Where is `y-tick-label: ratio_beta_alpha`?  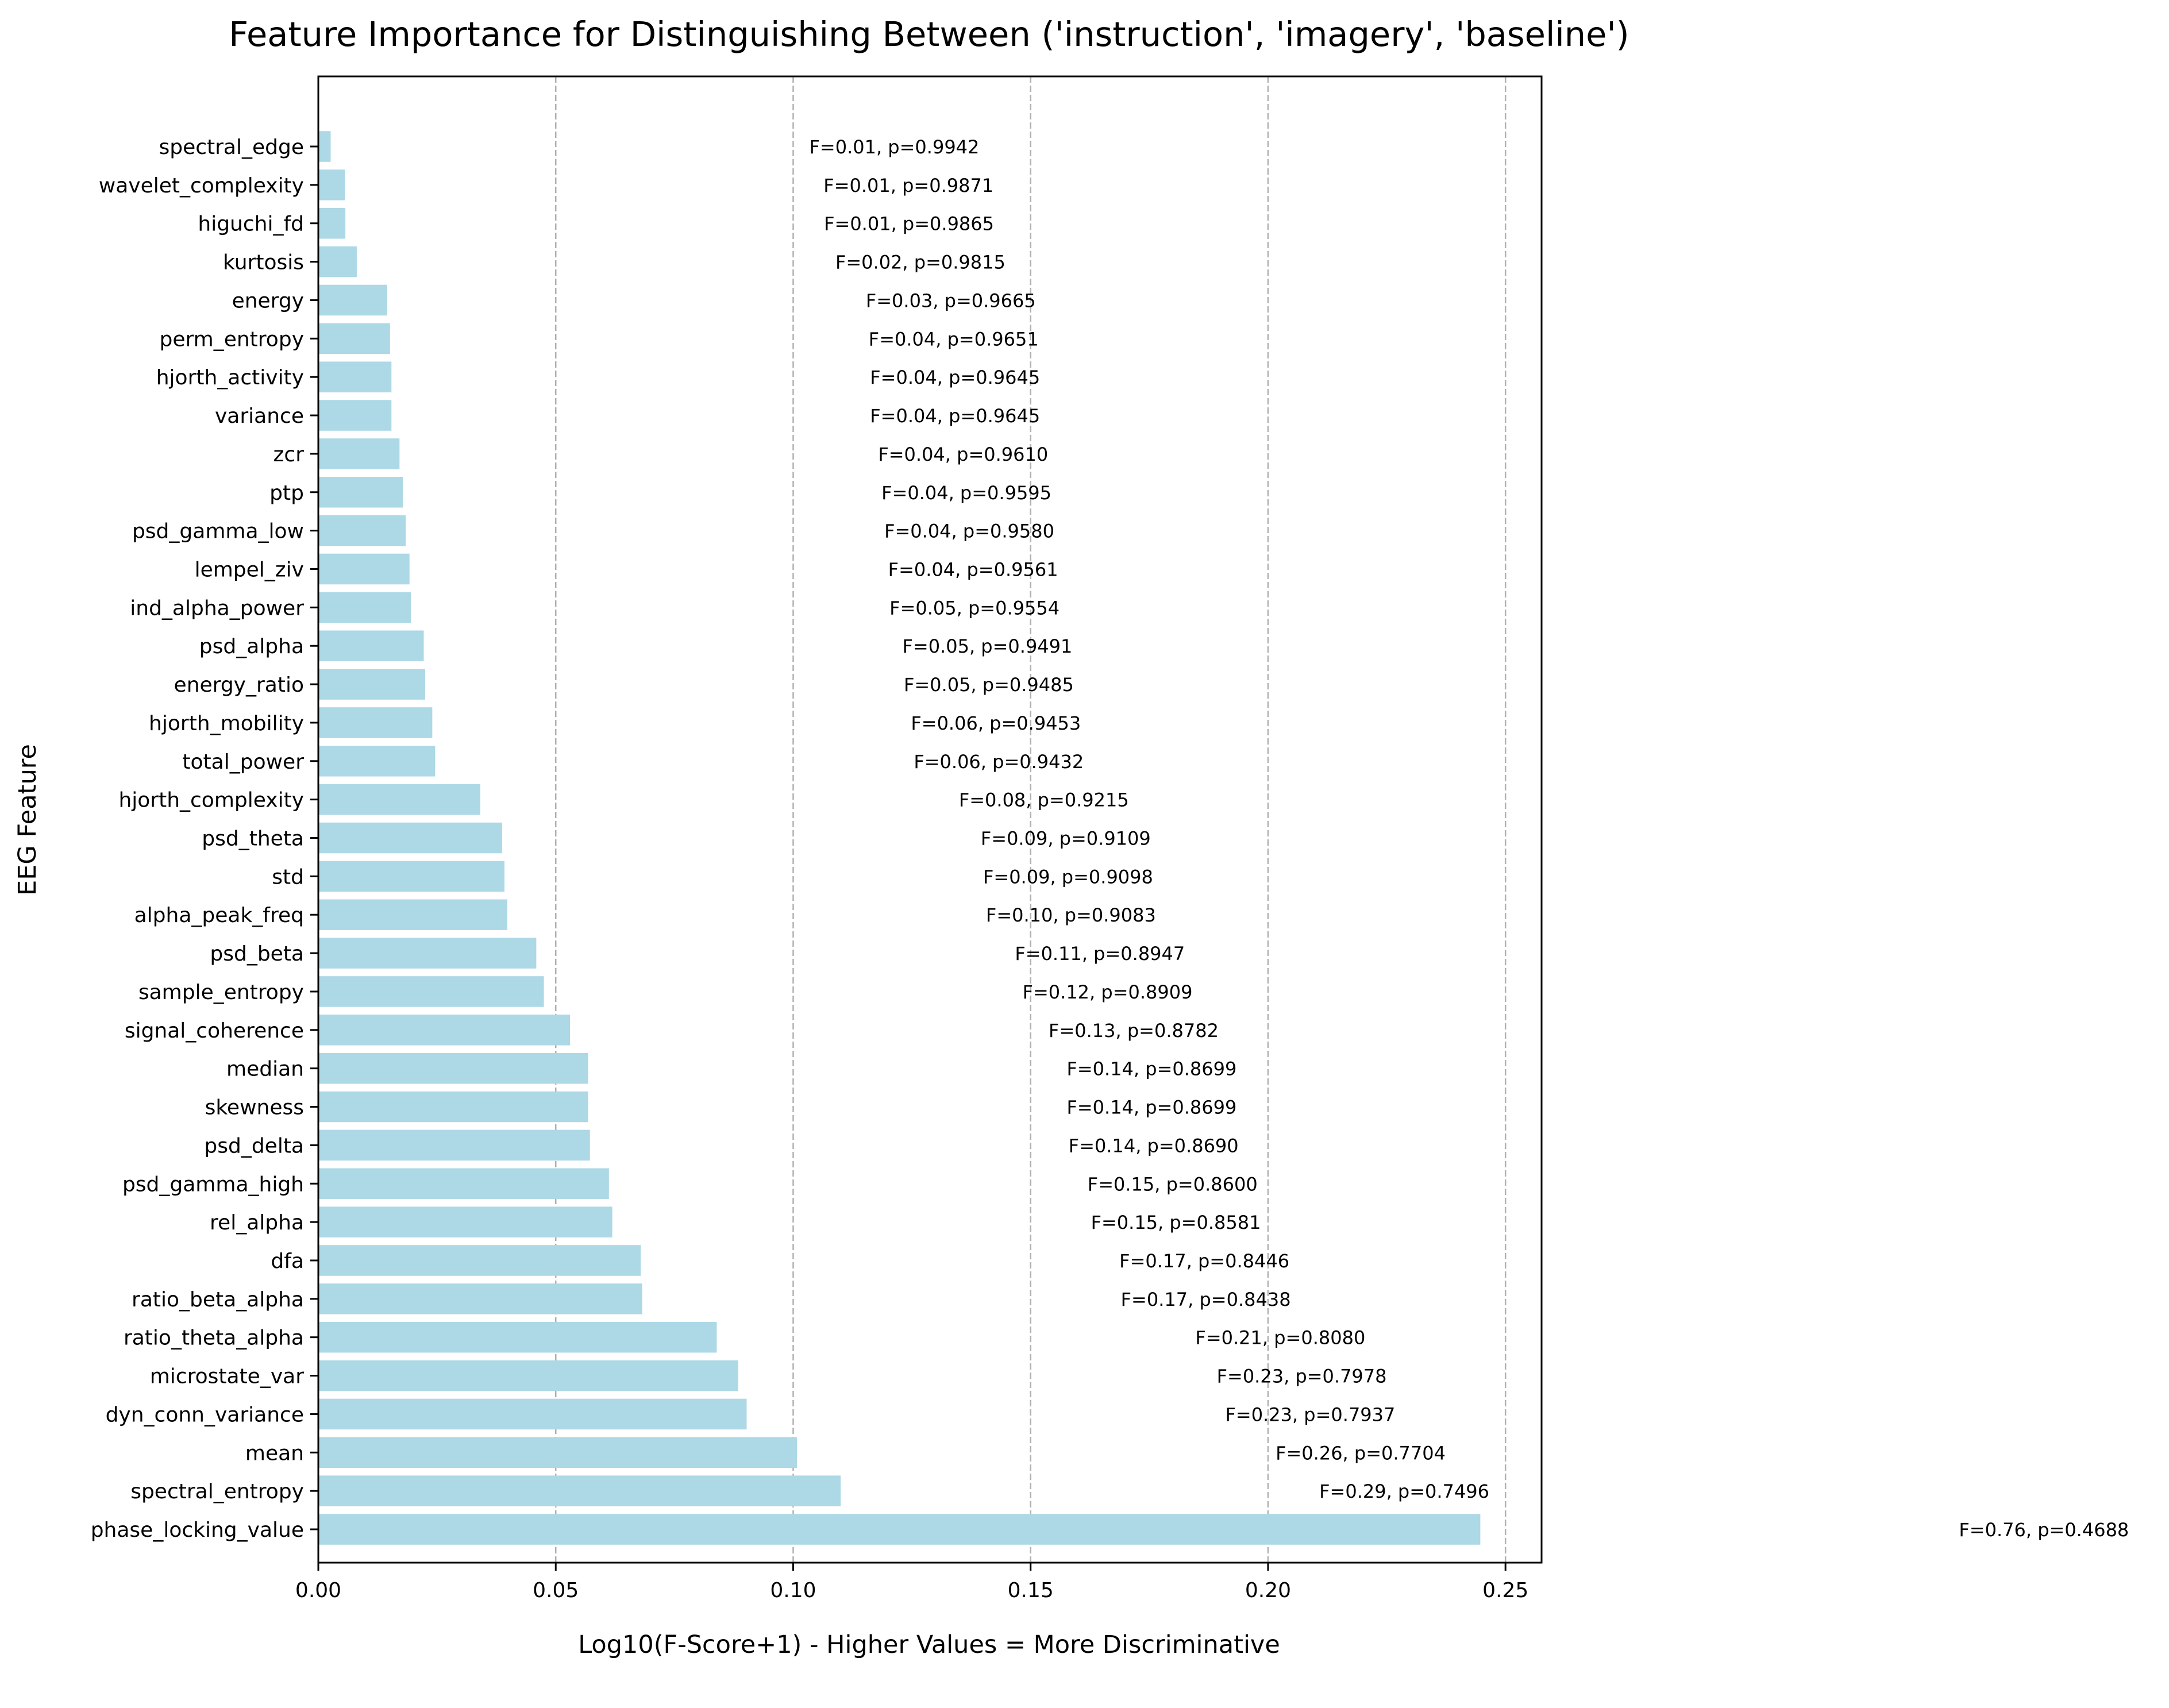 y-tick-label: ratio_beta_alpha is located at coordinates (218, 1300).